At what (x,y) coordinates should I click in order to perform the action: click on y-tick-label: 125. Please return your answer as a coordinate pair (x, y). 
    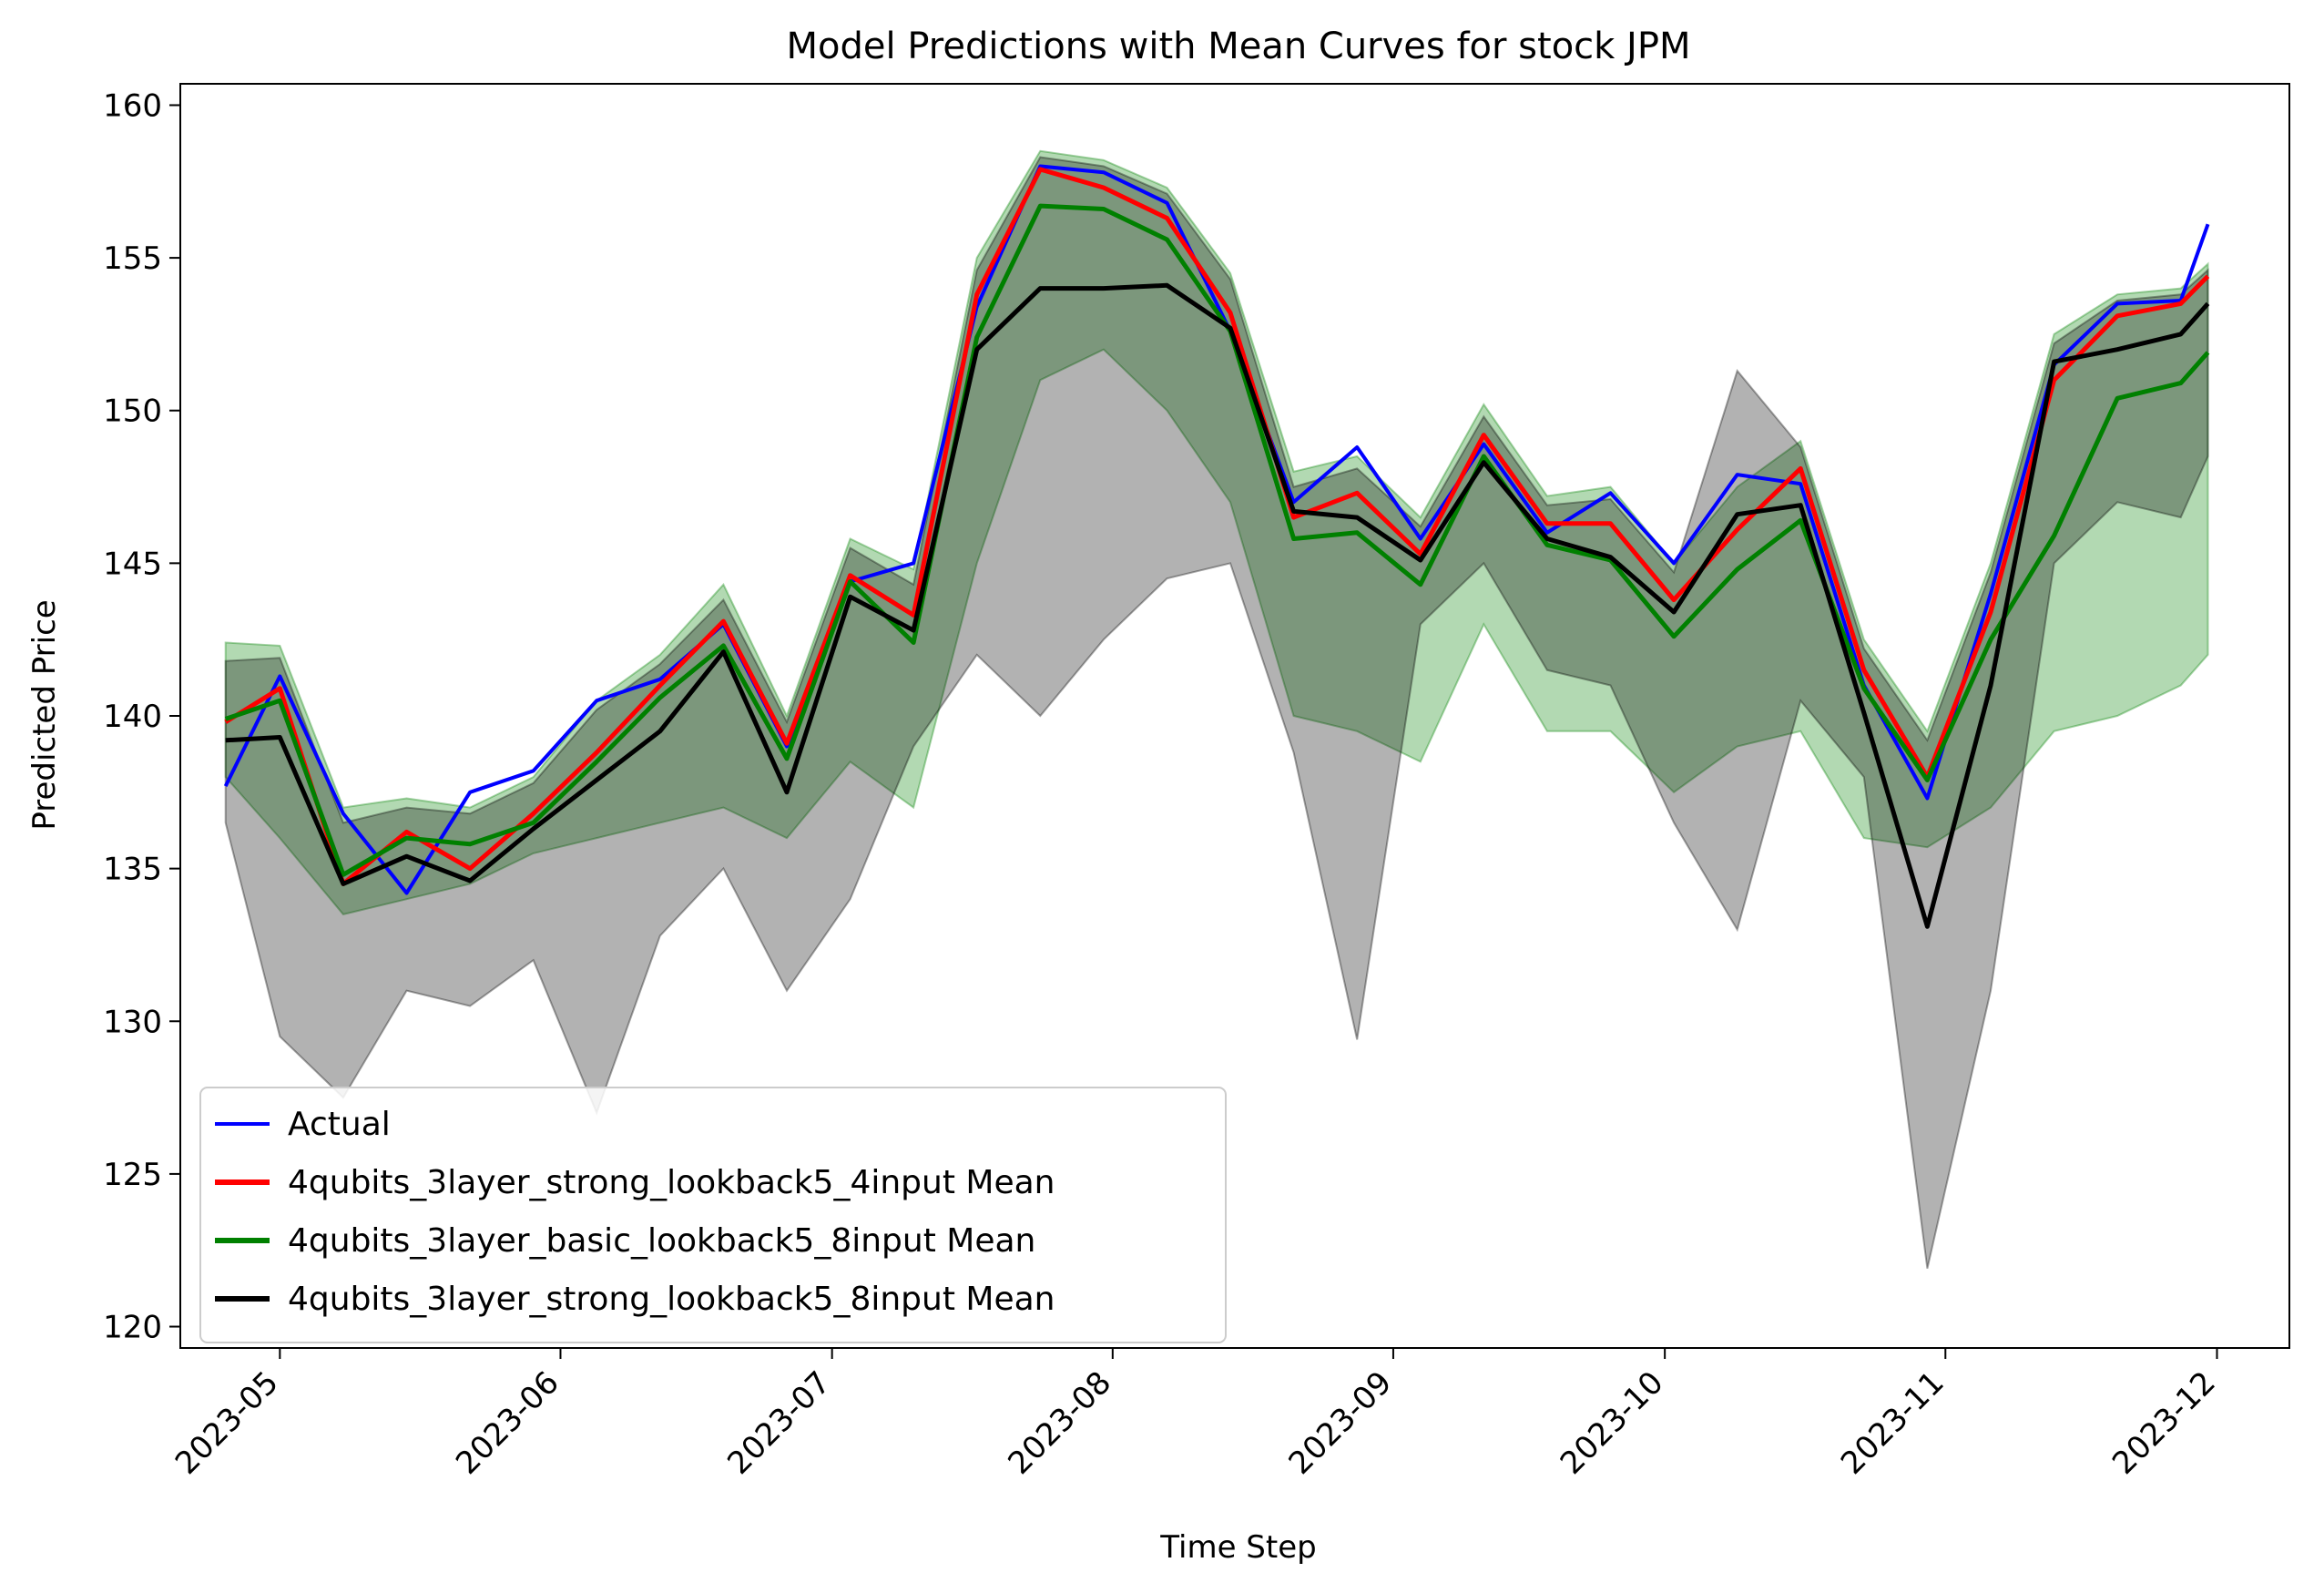
    Looking at the image, I should click on (132, 1175).